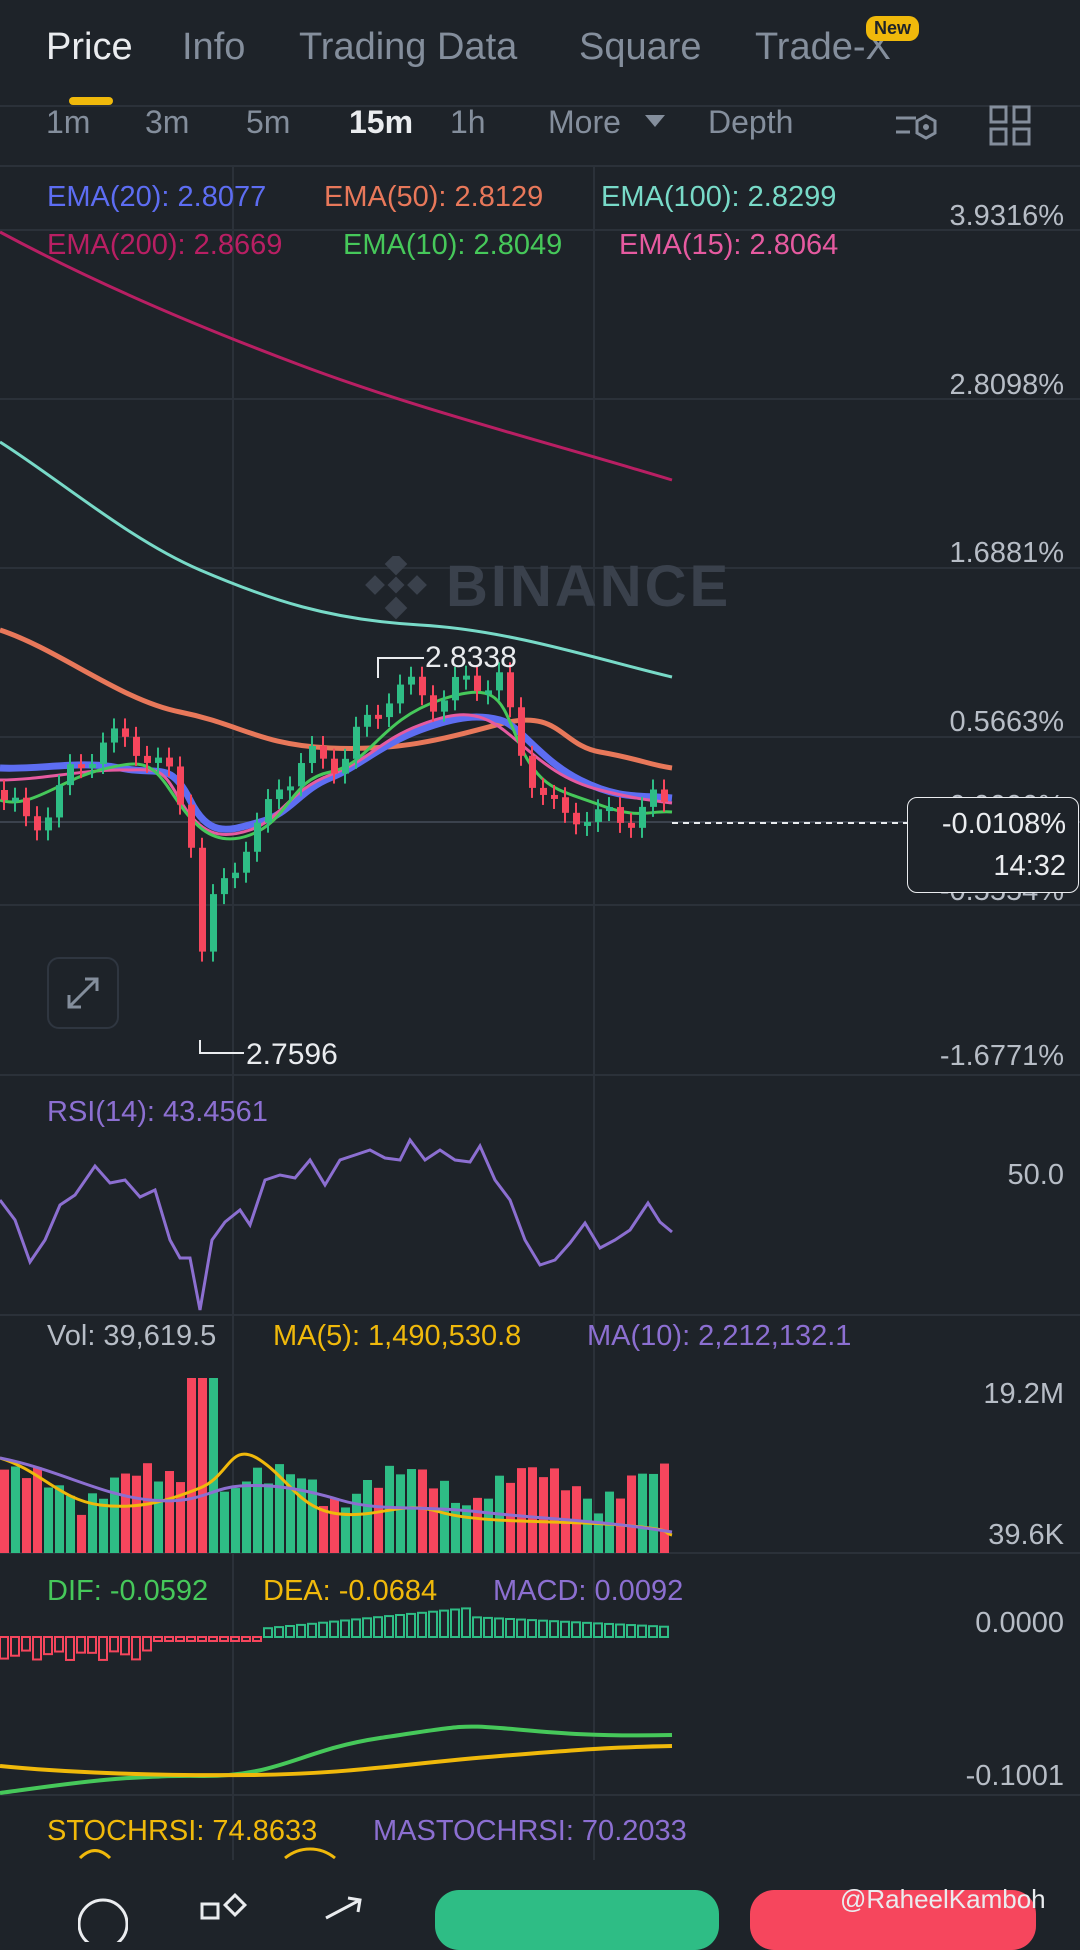  What do you see at coordinates (640, 47) in the screenshot?
I see `tab-square: Square` at bounding box center [640, 47].